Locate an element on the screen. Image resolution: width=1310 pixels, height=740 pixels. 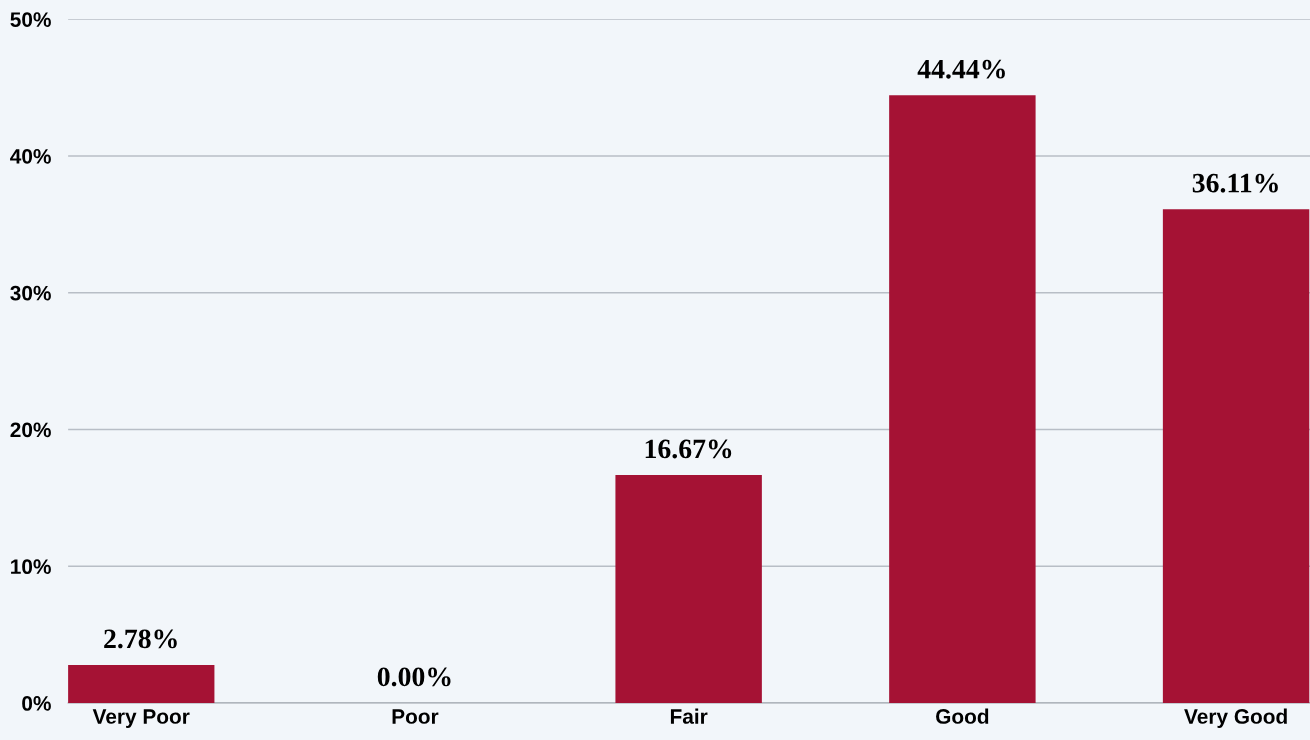
data-label: 44.44% is located at coordinates (961, 69).